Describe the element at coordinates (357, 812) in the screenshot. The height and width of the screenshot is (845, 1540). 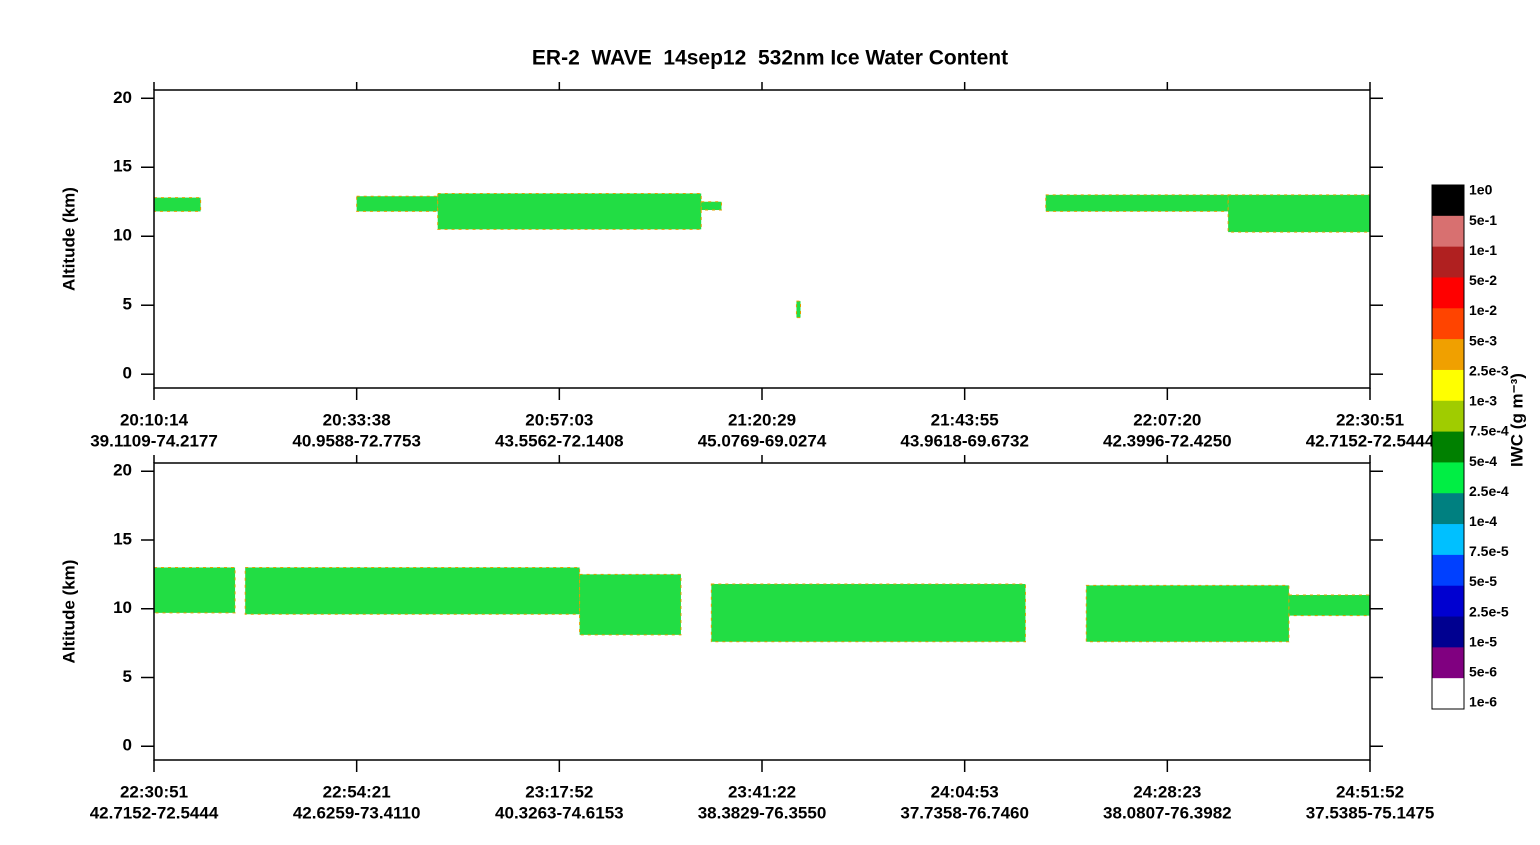
I see `x-tick-location: 42.6259-73.4110` at that location.